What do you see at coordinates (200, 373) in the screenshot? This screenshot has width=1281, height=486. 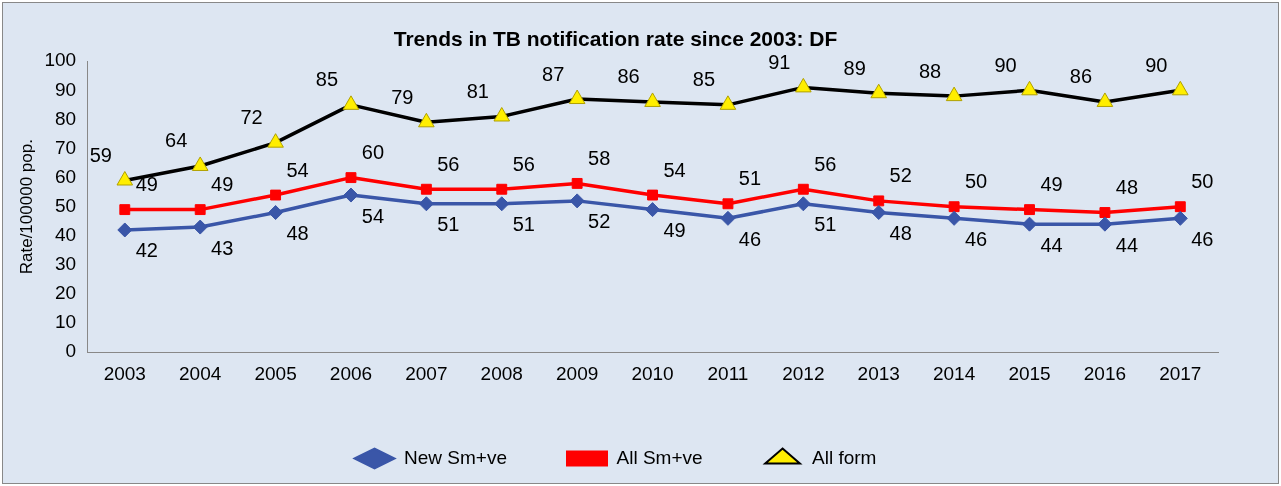 I see `x-tick-label: 2004` at bounding box center [200, 373].